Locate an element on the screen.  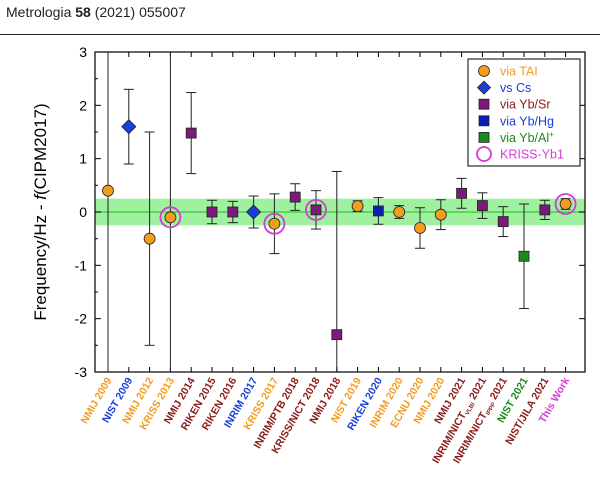
y-axis-label-suffix: (CIPM2017) is located at coordinates (40, 149).